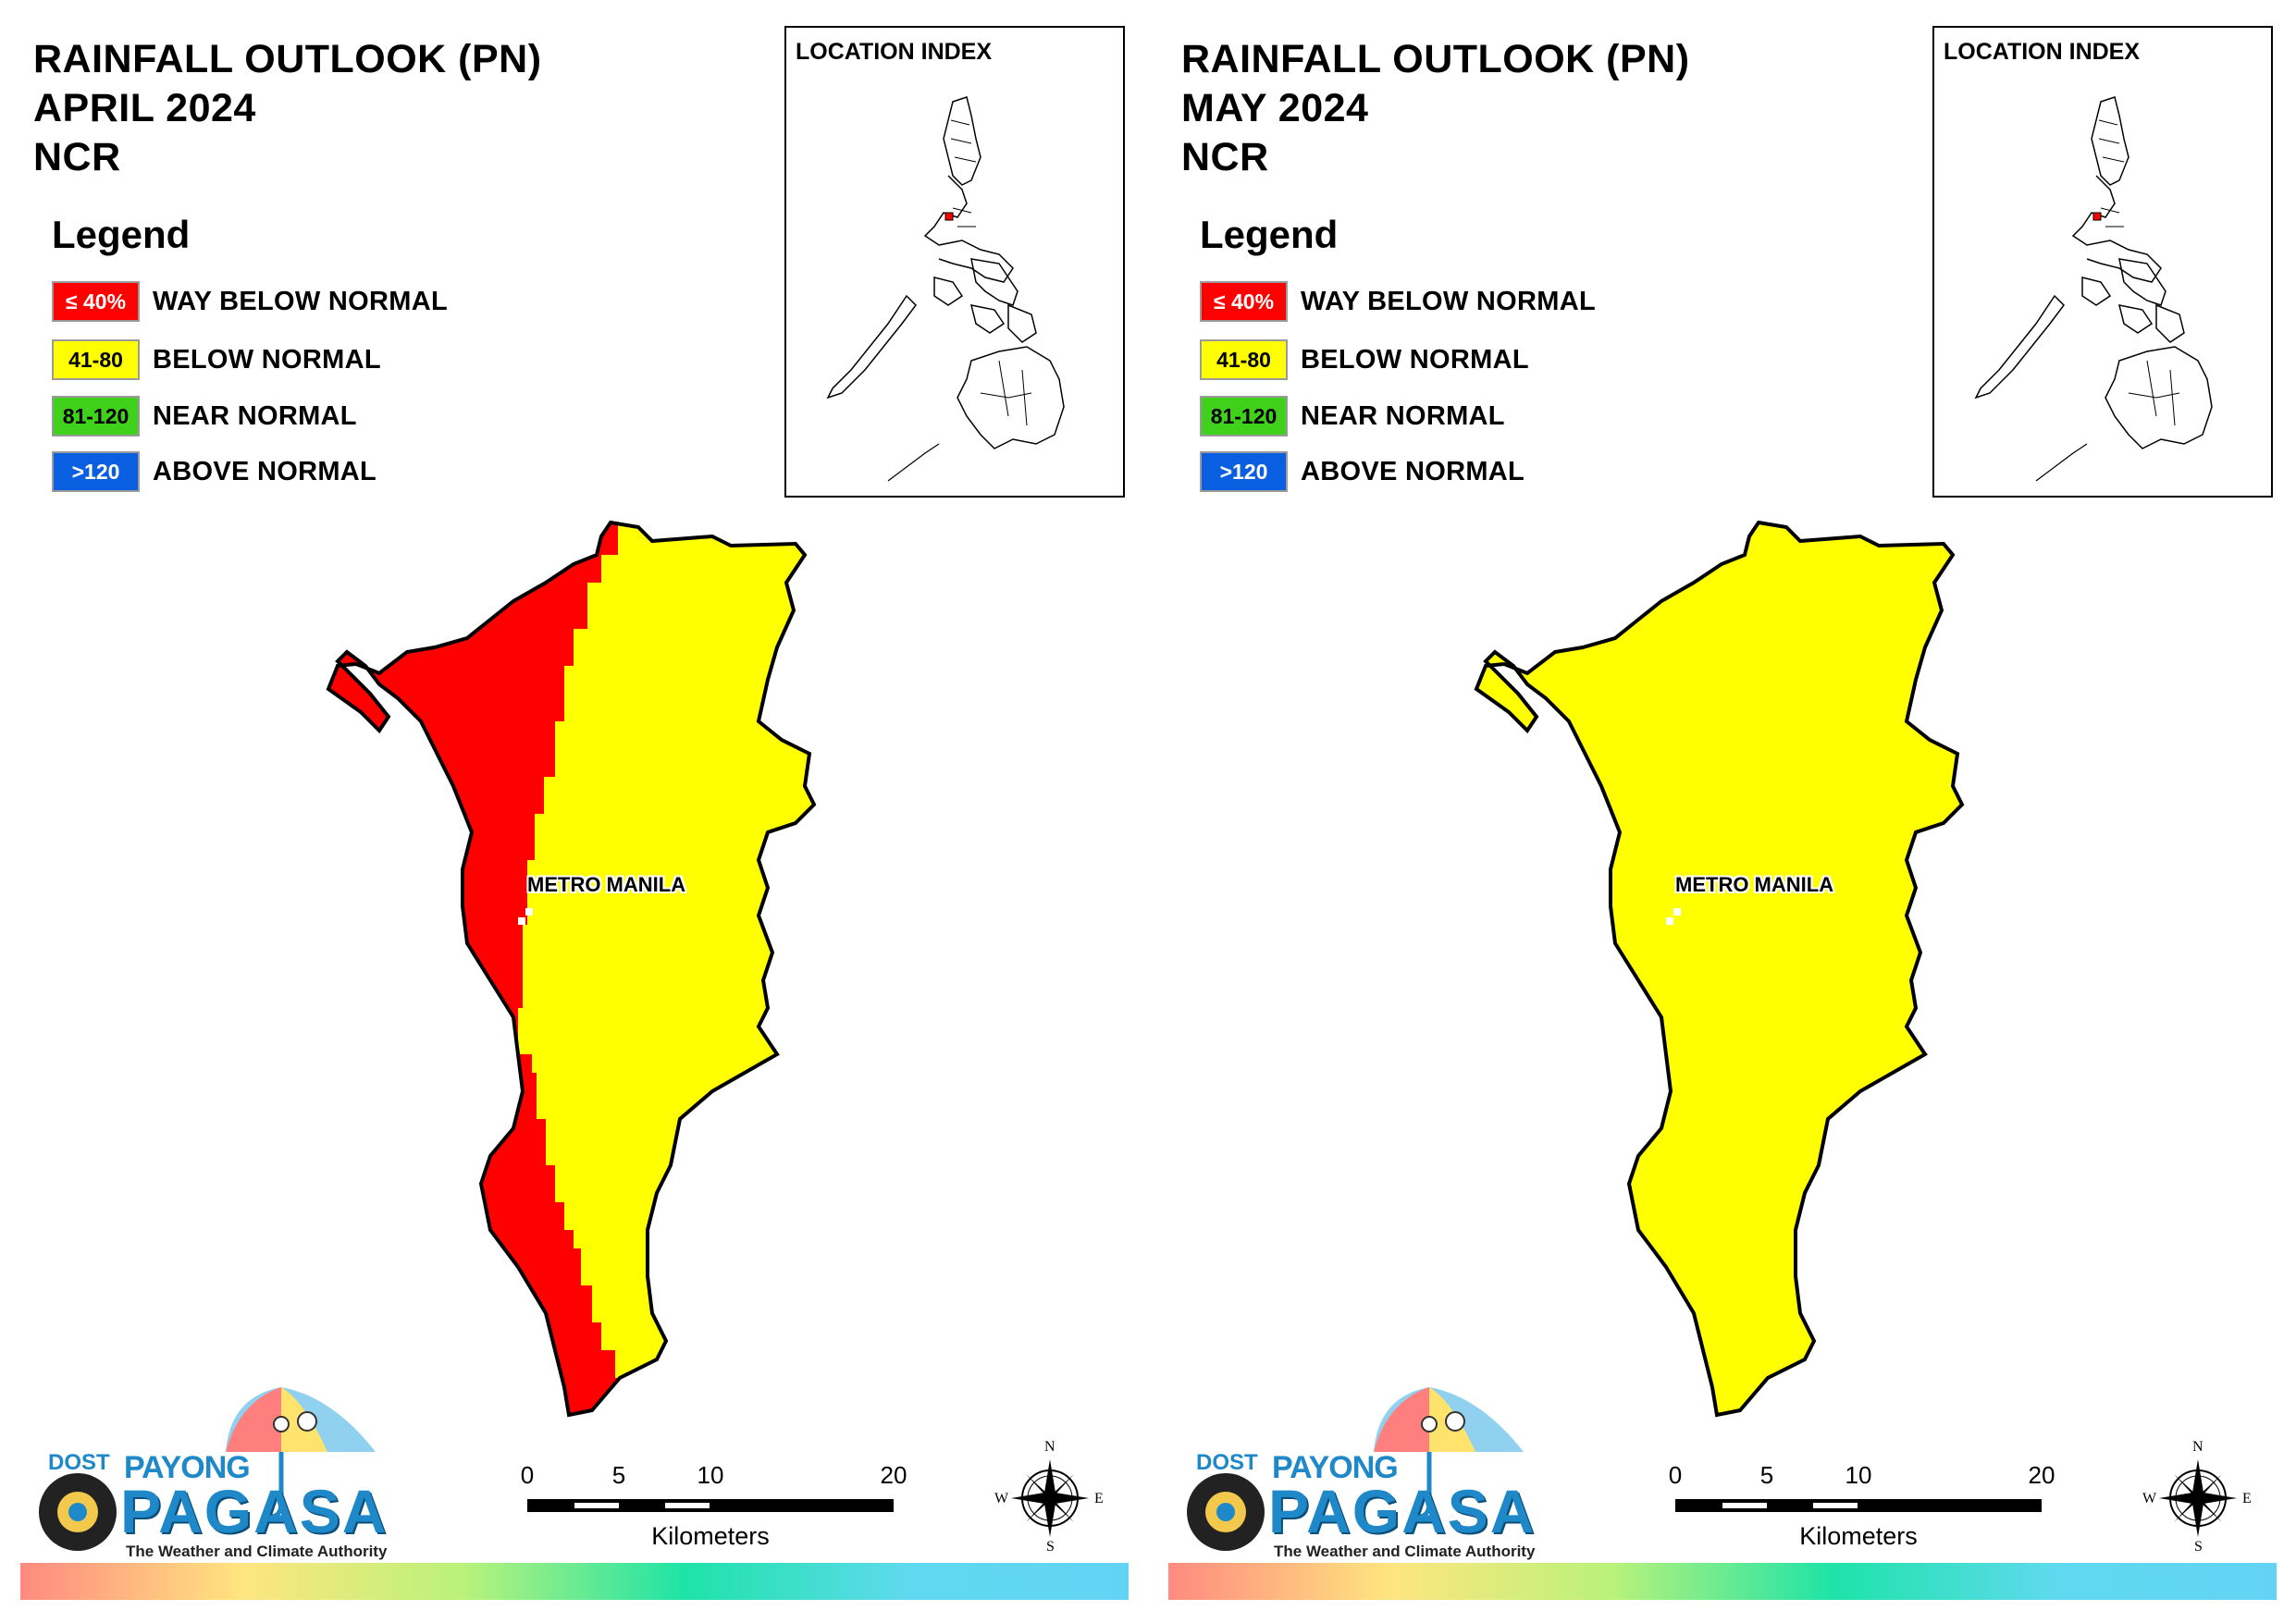 The image size is (2296, 1623). I want to click on below-normal-area, so click(571, 969).